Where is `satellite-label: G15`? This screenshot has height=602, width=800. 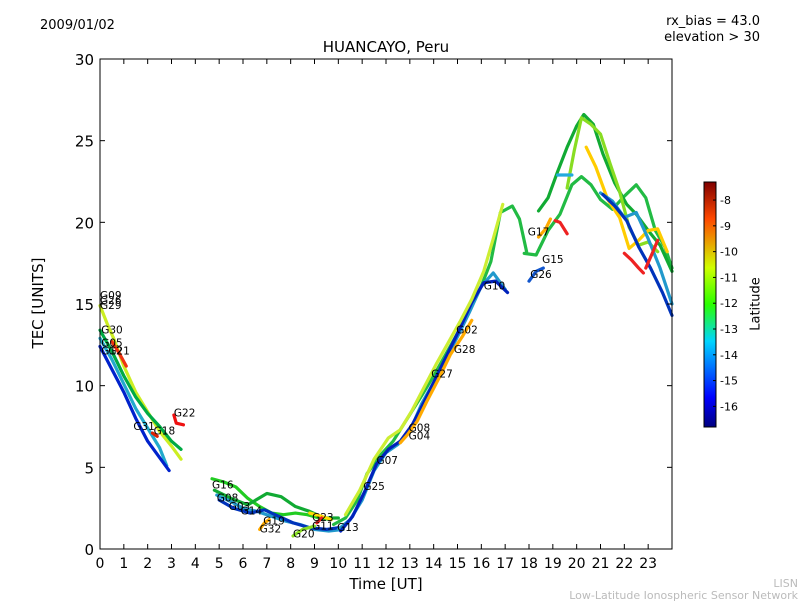 satellite-label: G15 is located at coordinates (553, 260).